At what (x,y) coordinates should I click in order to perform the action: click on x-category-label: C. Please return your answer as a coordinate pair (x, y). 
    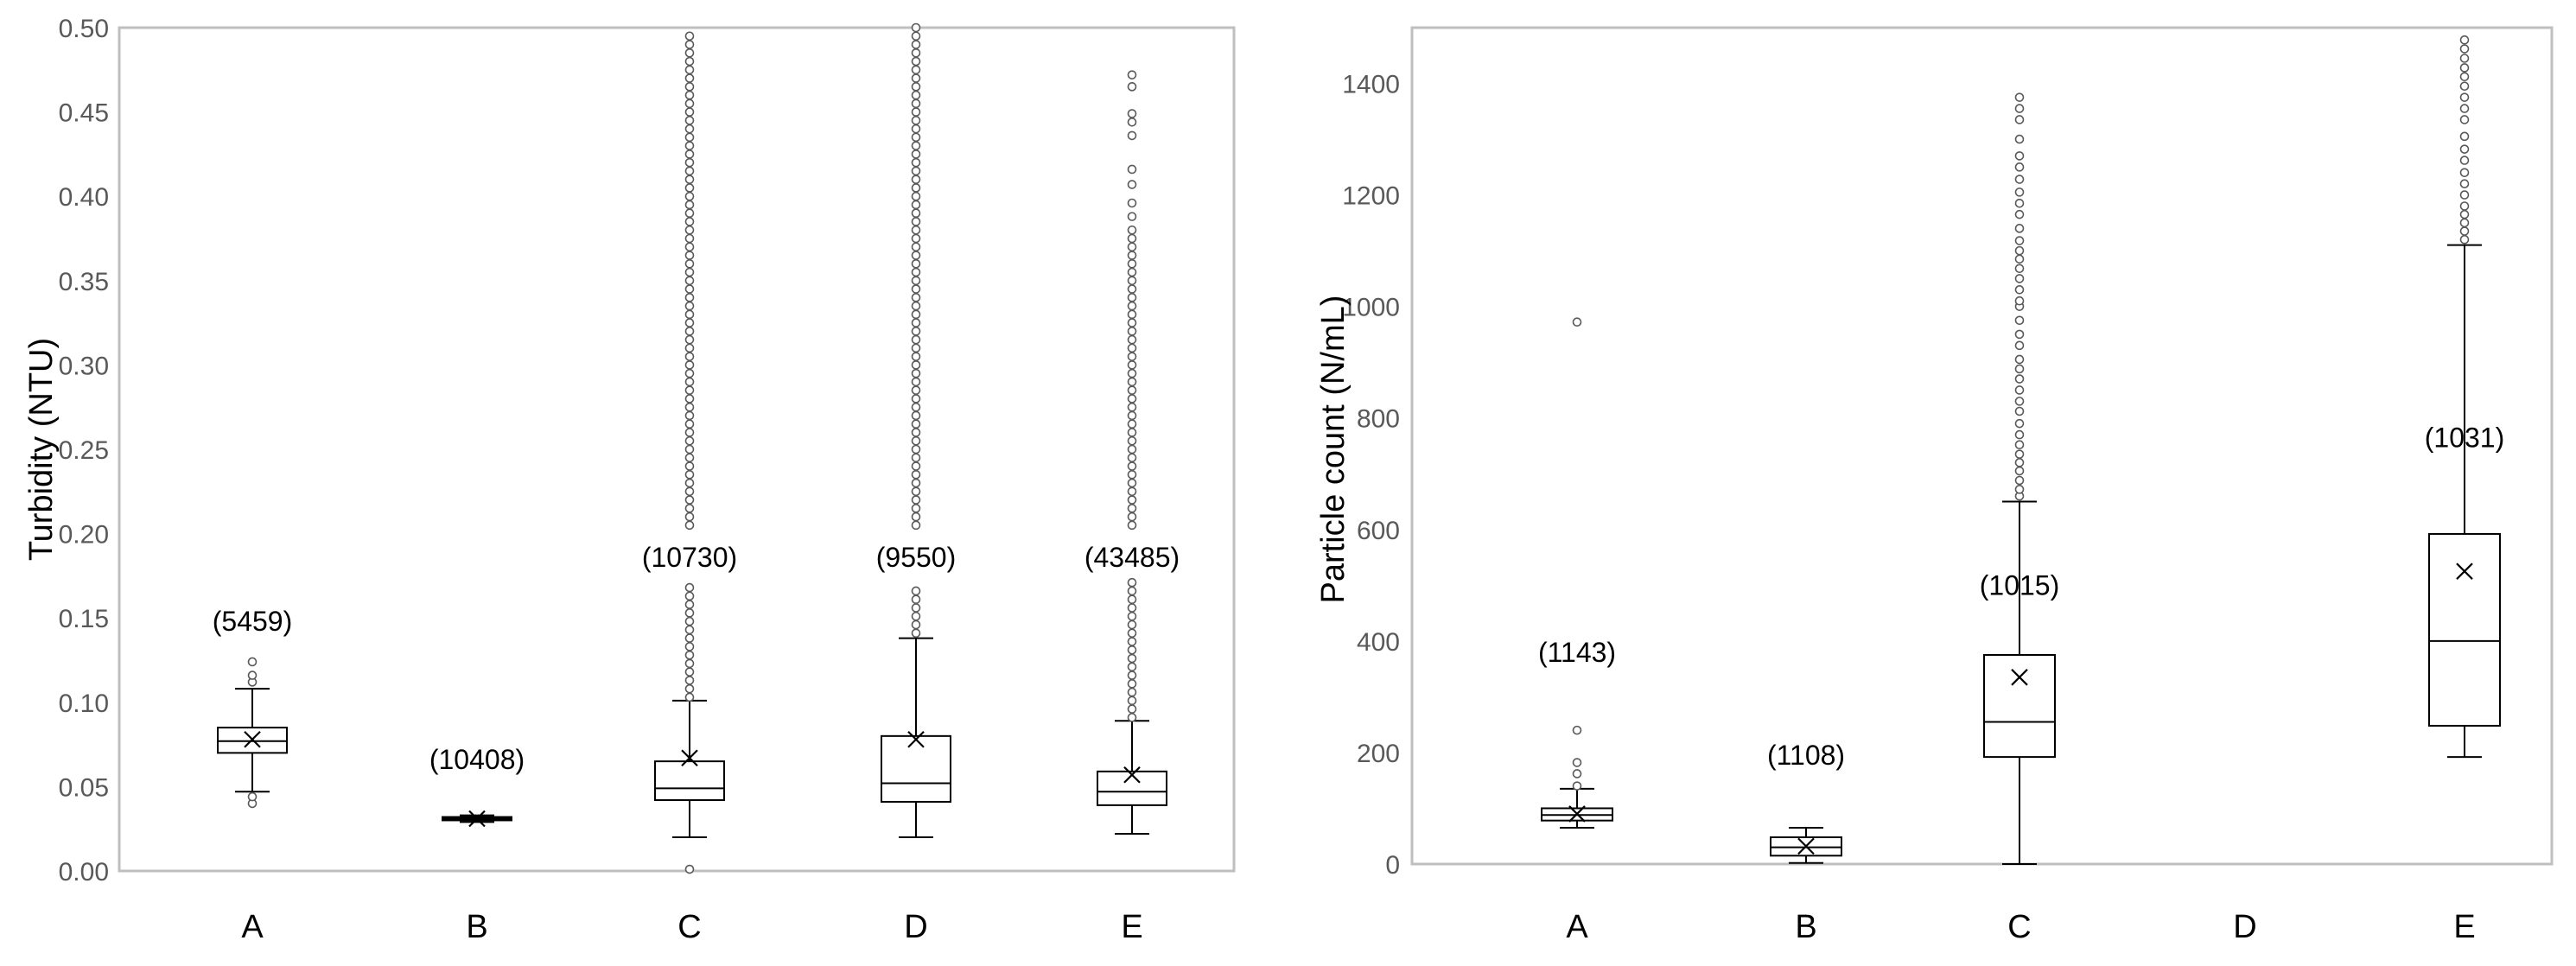
    Looking at the image, I should click on (689, 927).